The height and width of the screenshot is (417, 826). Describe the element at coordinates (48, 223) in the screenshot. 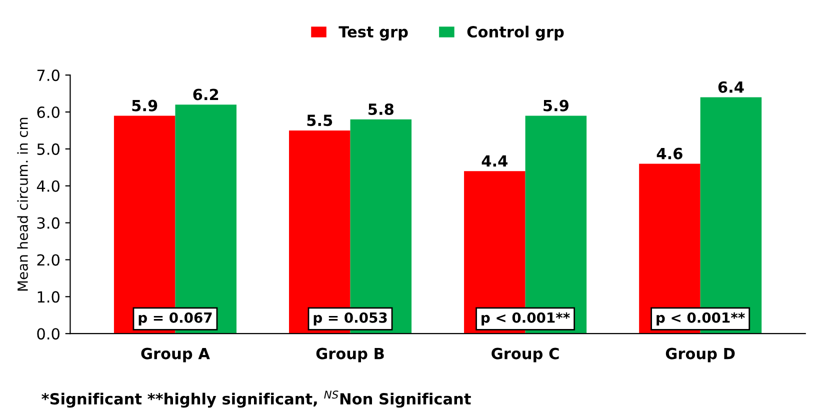

I see `y-tick-label: 3.0` at that location.